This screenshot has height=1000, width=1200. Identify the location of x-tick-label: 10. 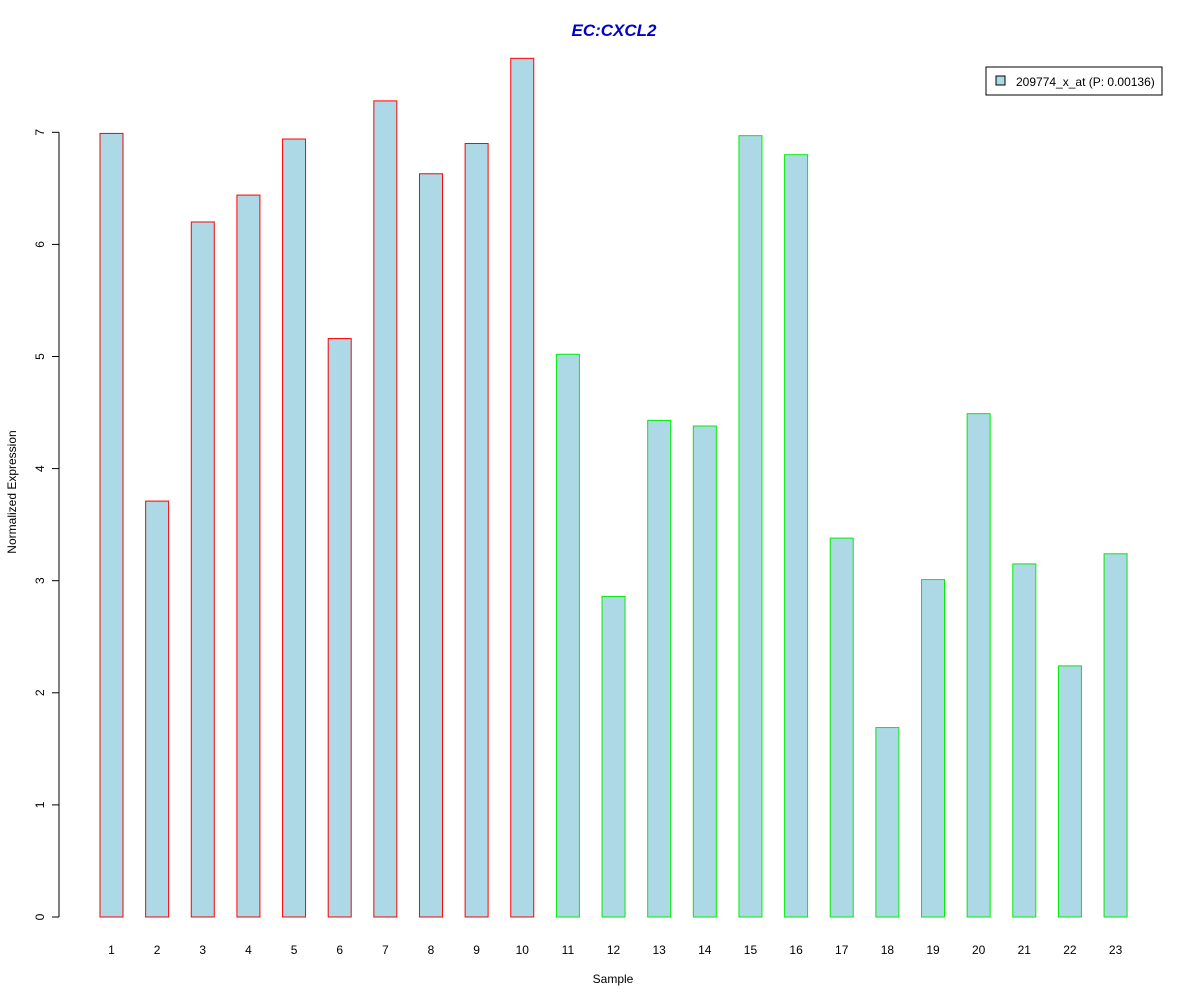
(523, 950).